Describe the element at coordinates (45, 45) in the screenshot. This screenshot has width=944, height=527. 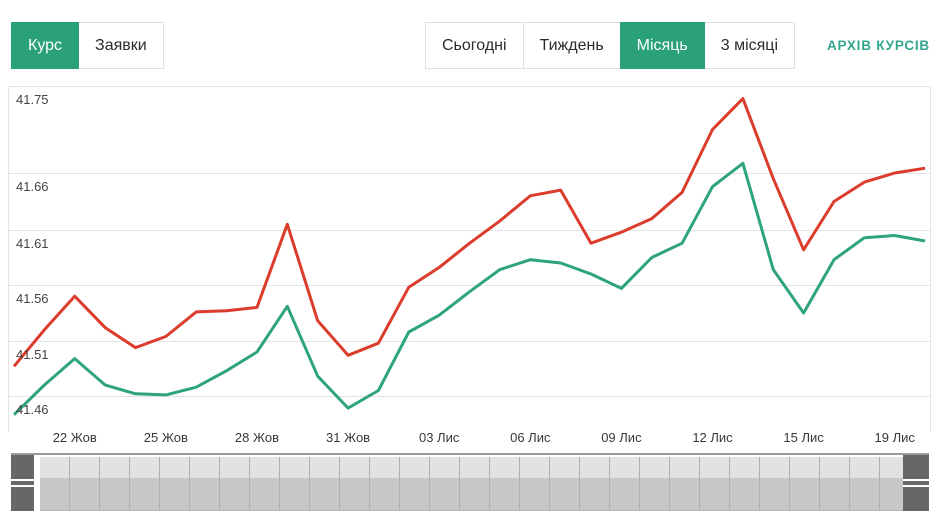
I see `tab-kurs: Курс` at that location.